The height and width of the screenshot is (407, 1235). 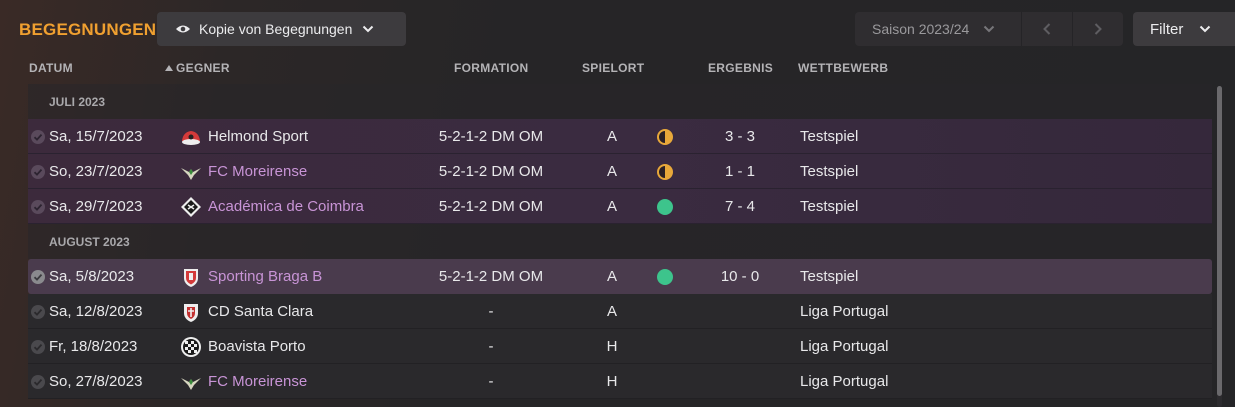 I want to click on column-header-opponent: GEGNER, so click(x=197, y=68).